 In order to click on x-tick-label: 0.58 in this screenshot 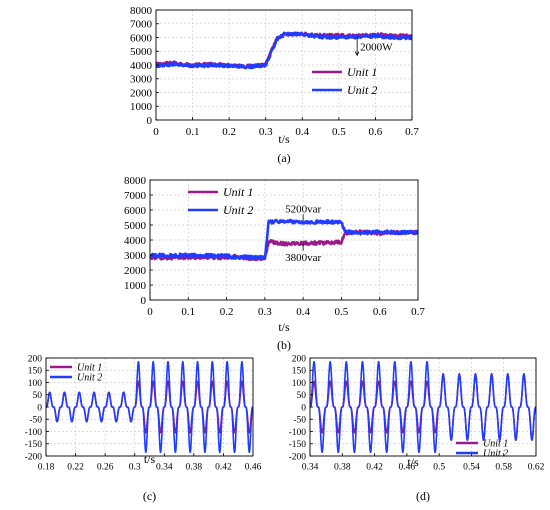, I will do `click(503, 468)`.